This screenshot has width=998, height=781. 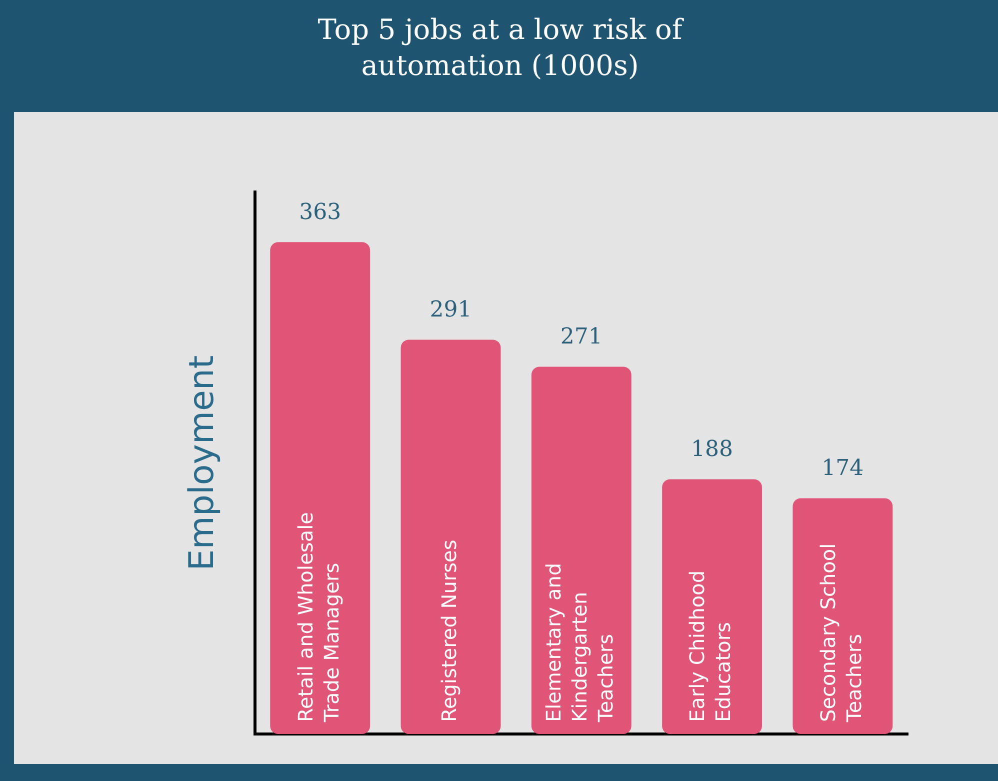 I want to click on data-label: 188, so click(x=712, y=449).